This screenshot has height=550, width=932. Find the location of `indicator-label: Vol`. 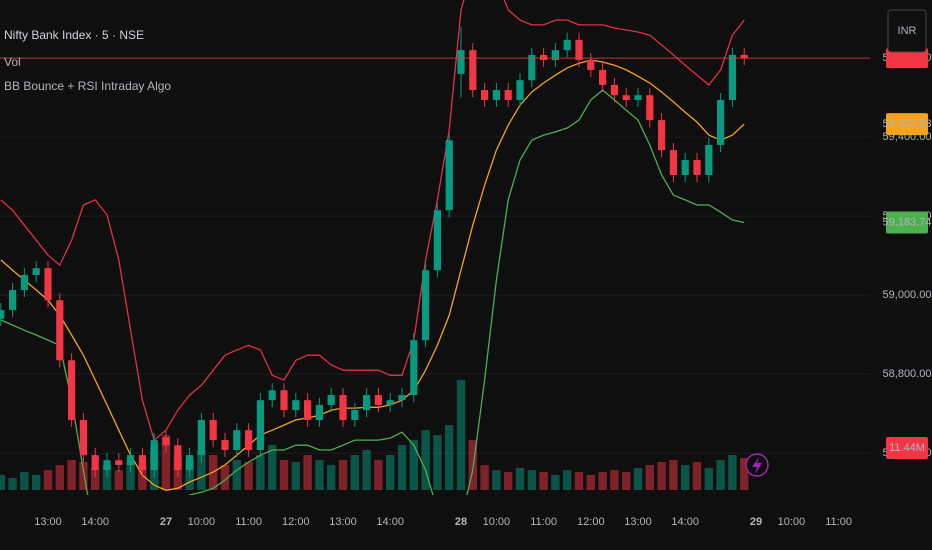

indicator-label: Vol is located at coordinates (12, 62).